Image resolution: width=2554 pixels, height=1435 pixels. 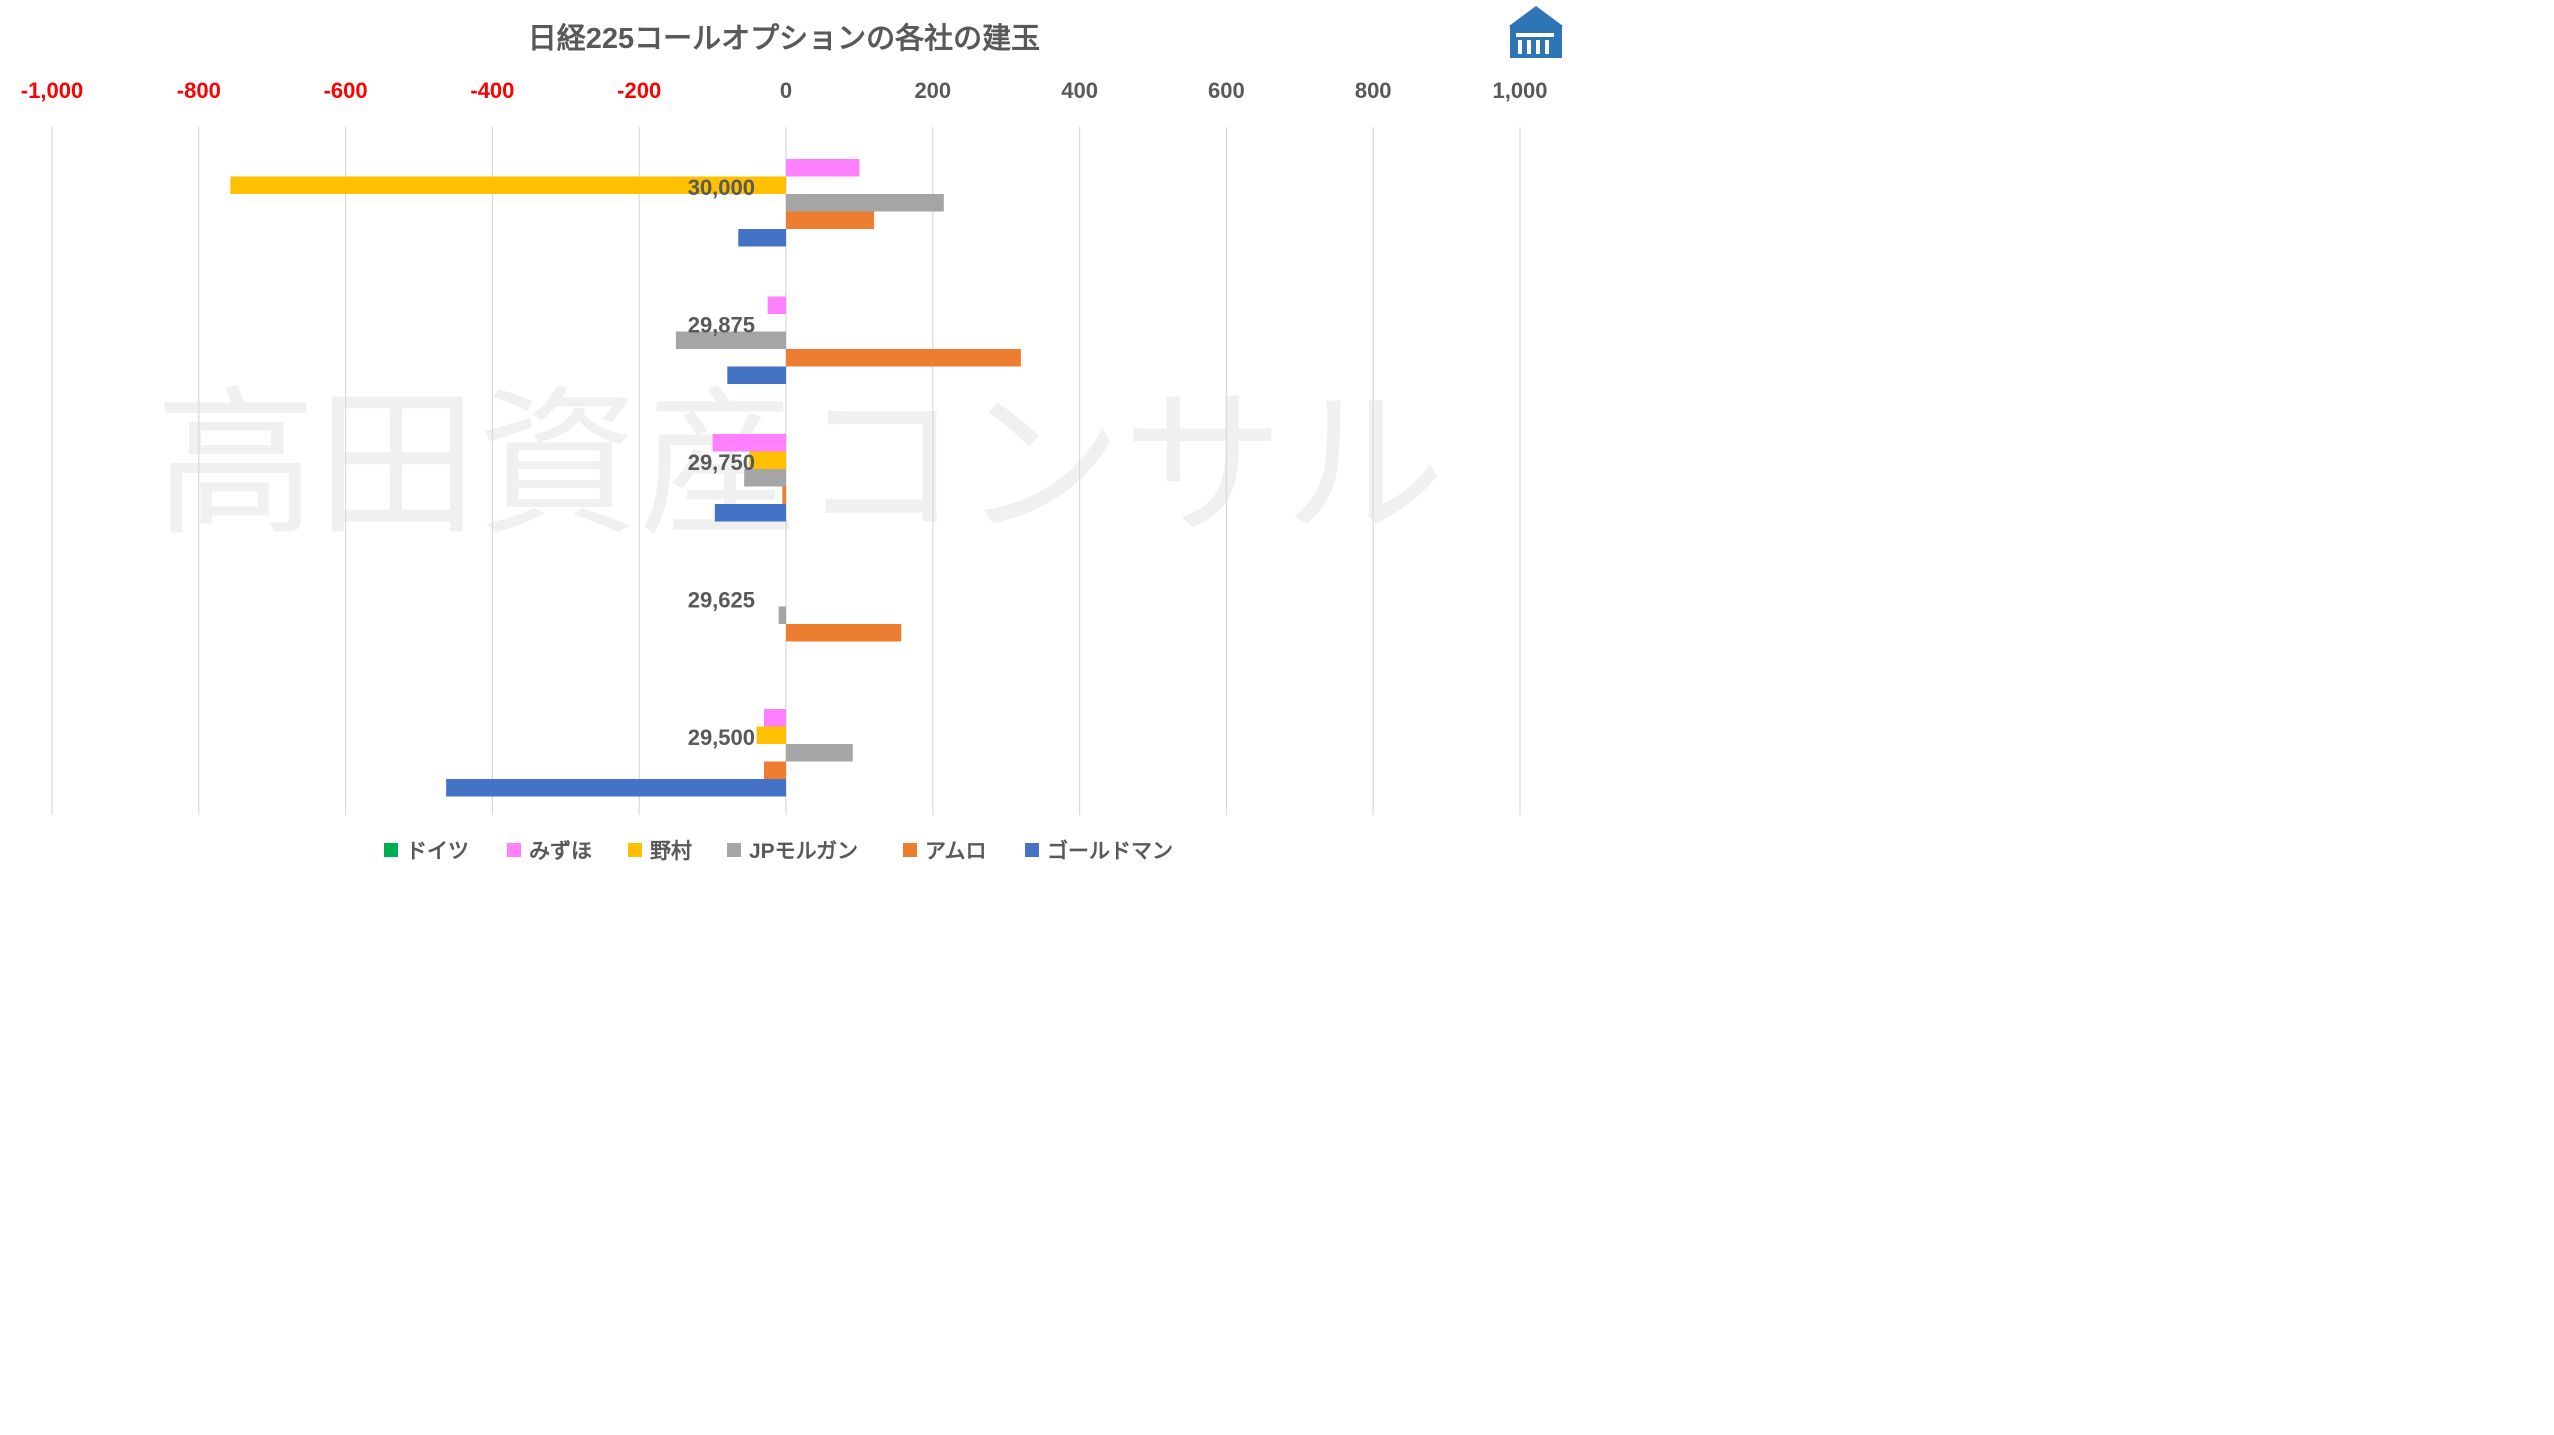 I want to click on x-tick-label: -400, so click(x=492, y=90).